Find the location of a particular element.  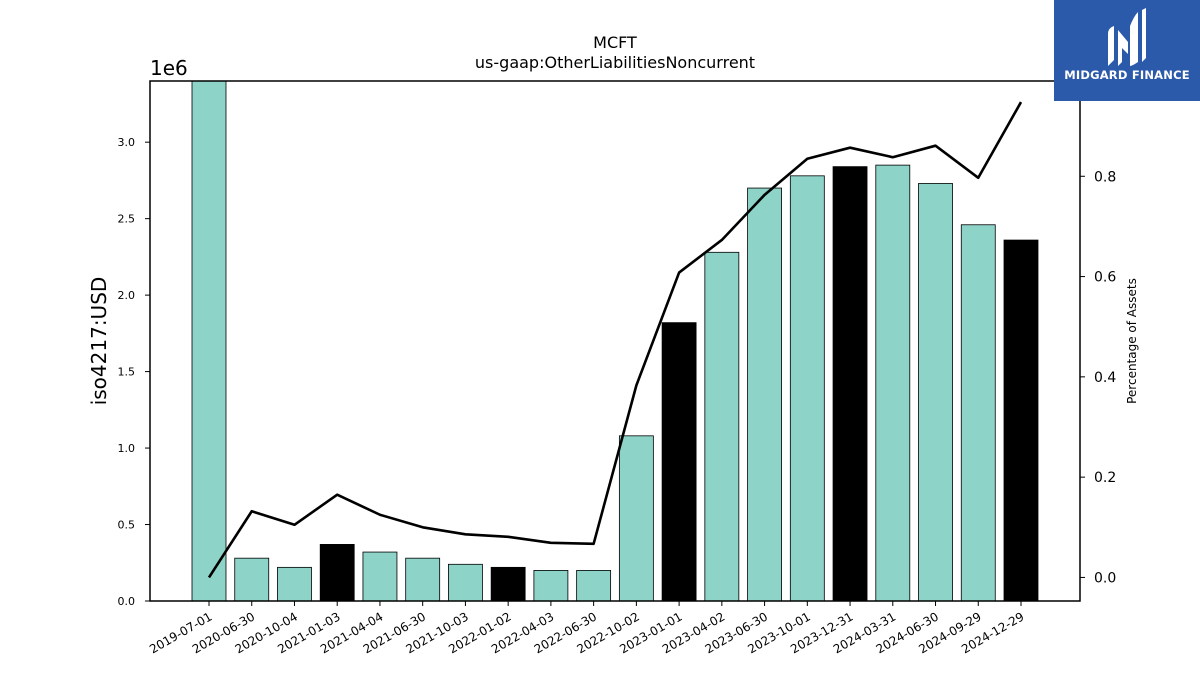

y-tick-label: 1.0 is located at coordinates (127, 448).